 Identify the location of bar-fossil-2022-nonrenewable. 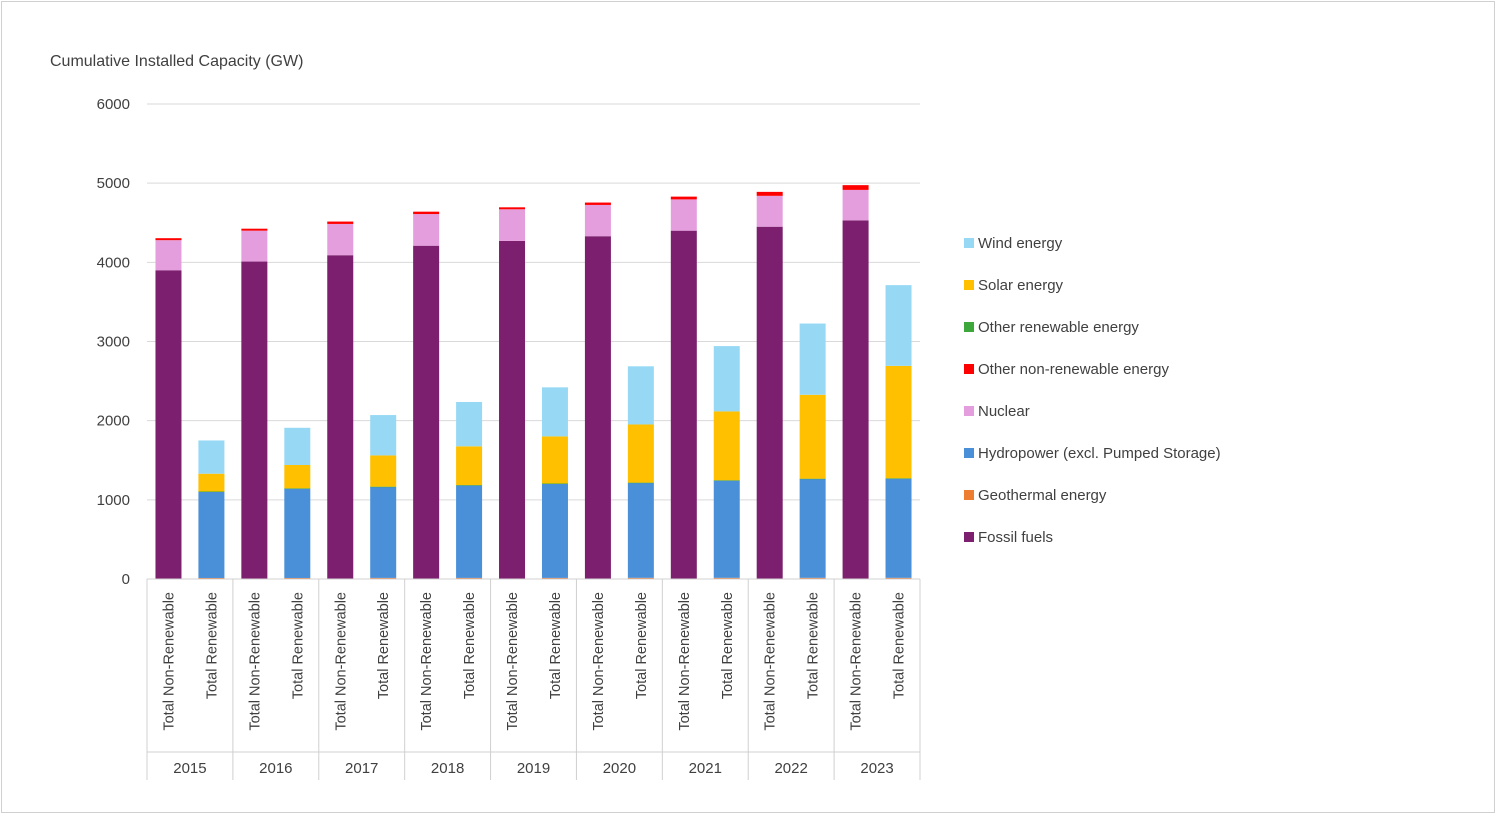
(769, 403).